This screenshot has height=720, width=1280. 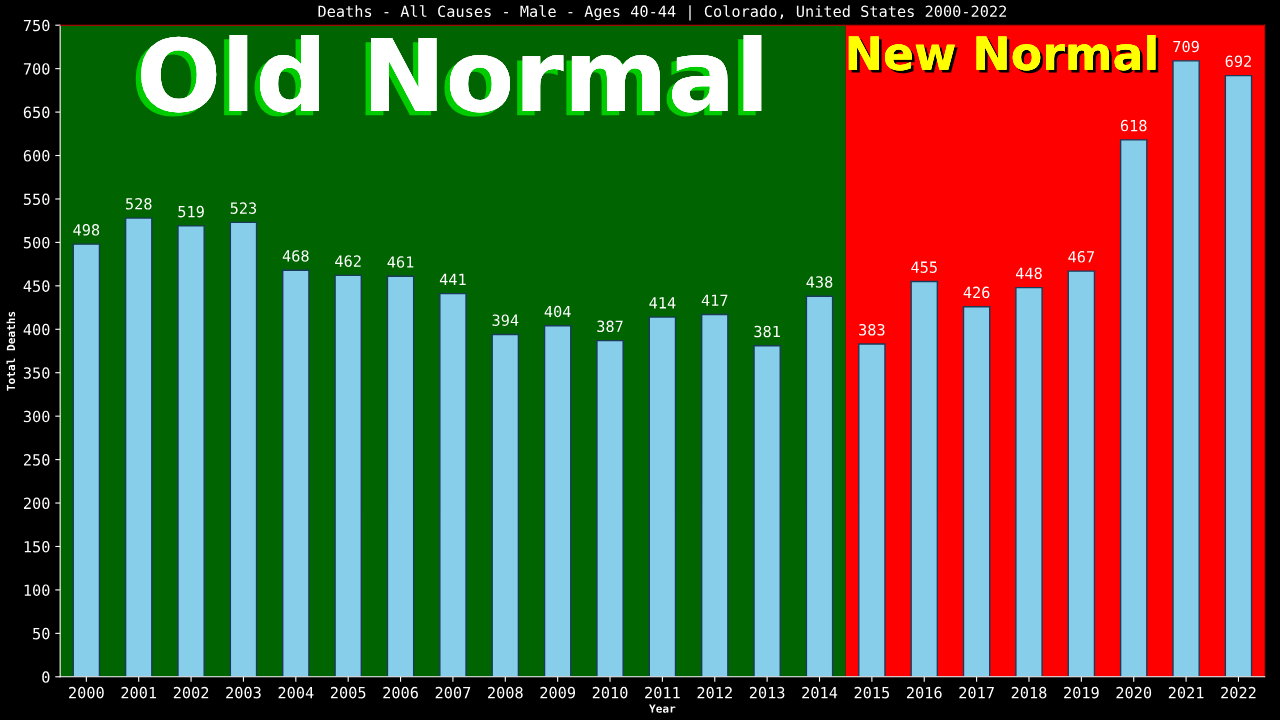 What do you see at coordinates (872, 329) in the screenshot?
I see `data-label: 383` at bounding box center [872, 329].